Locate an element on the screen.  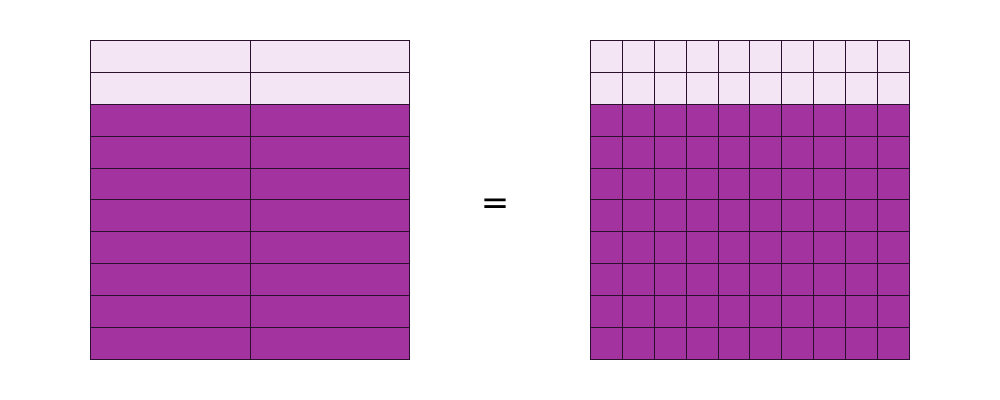
equals-sign: = is located at coordinates (495, 203).